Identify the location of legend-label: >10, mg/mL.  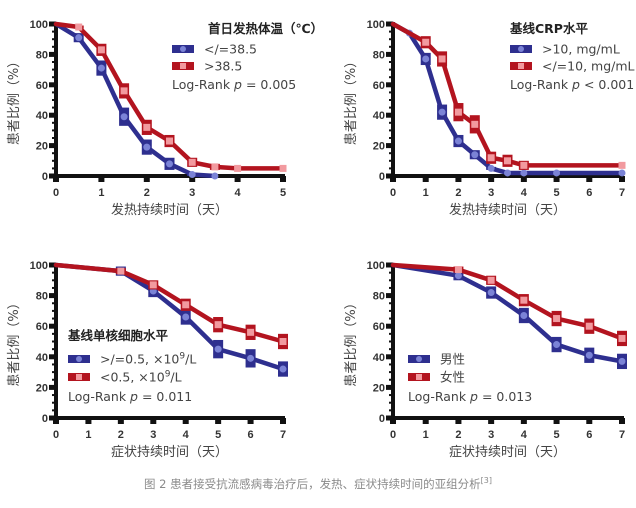
(581, 49).